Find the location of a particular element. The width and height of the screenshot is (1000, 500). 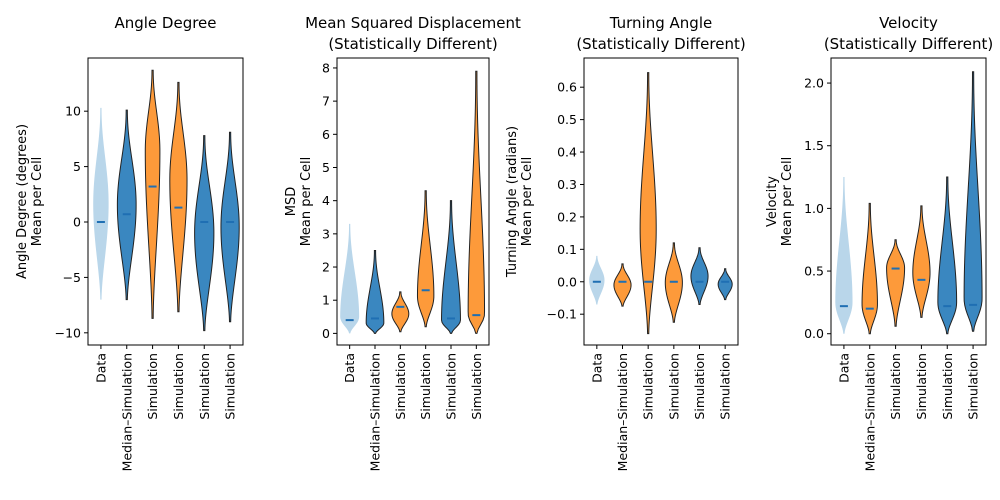

y-tick-label: 10 is located at coordinates (73, 111).